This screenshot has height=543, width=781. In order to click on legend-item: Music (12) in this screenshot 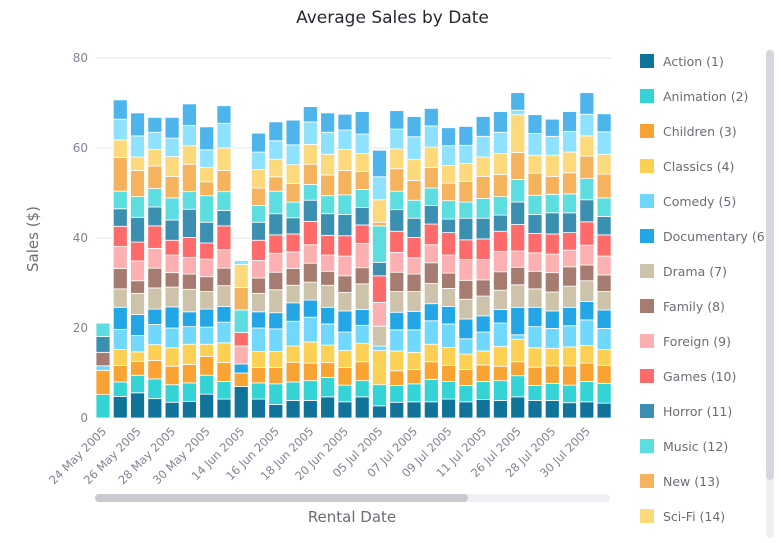, I will do `click(684, 446)`.